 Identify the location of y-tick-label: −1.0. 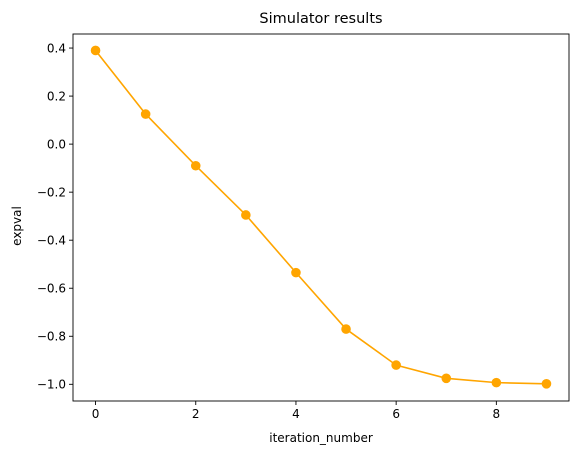
(51, 385).